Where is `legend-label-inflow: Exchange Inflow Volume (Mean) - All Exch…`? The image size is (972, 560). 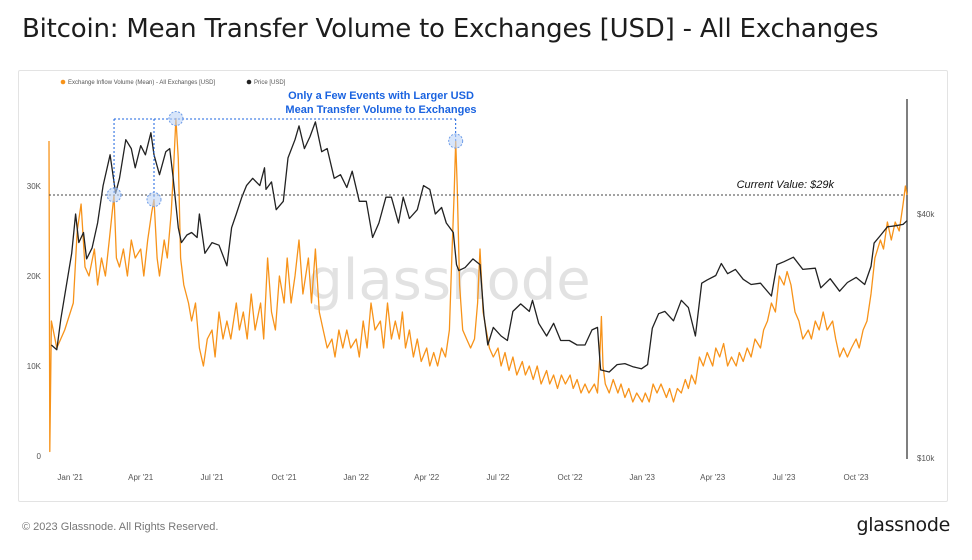 legend-label-inflow: Exchange Inflow Volume (Mean) - All Exch… is located at coordinates (141, 83).